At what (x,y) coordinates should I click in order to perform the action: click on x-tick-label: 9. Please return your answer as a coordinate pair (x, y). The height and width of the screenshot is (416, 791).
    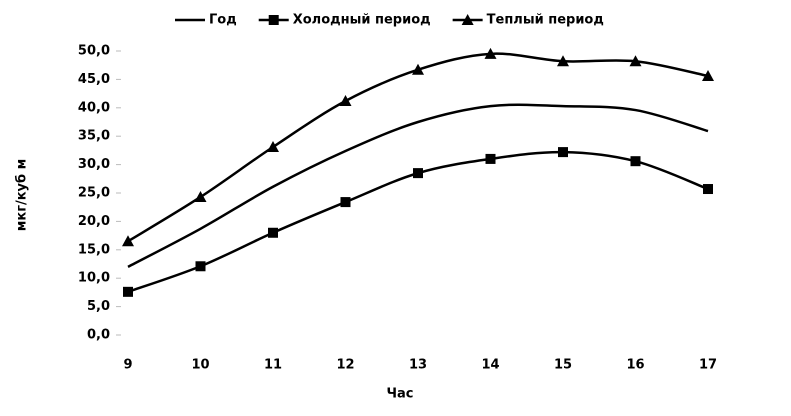
    Looking at the image, I should click on (127, 365).